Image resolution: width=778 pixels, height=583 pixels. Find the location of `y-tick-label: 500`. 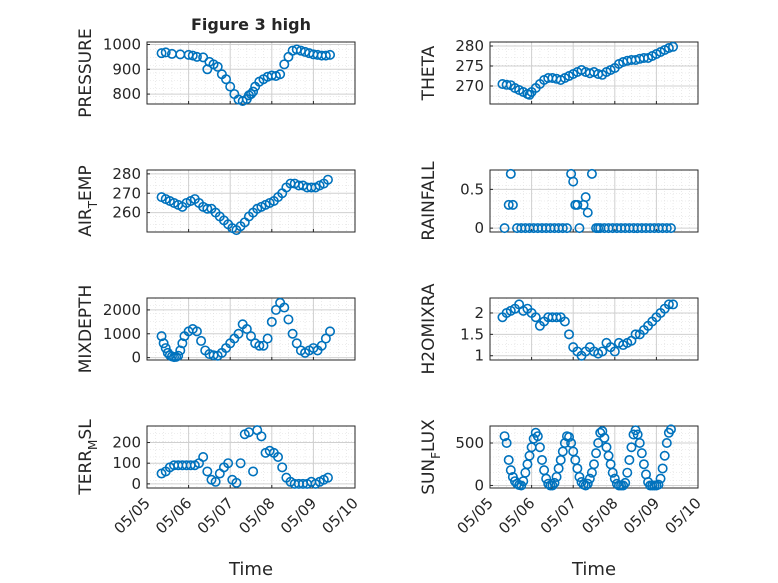

y-tick-label: 500 is located at coordinates (469, 443).